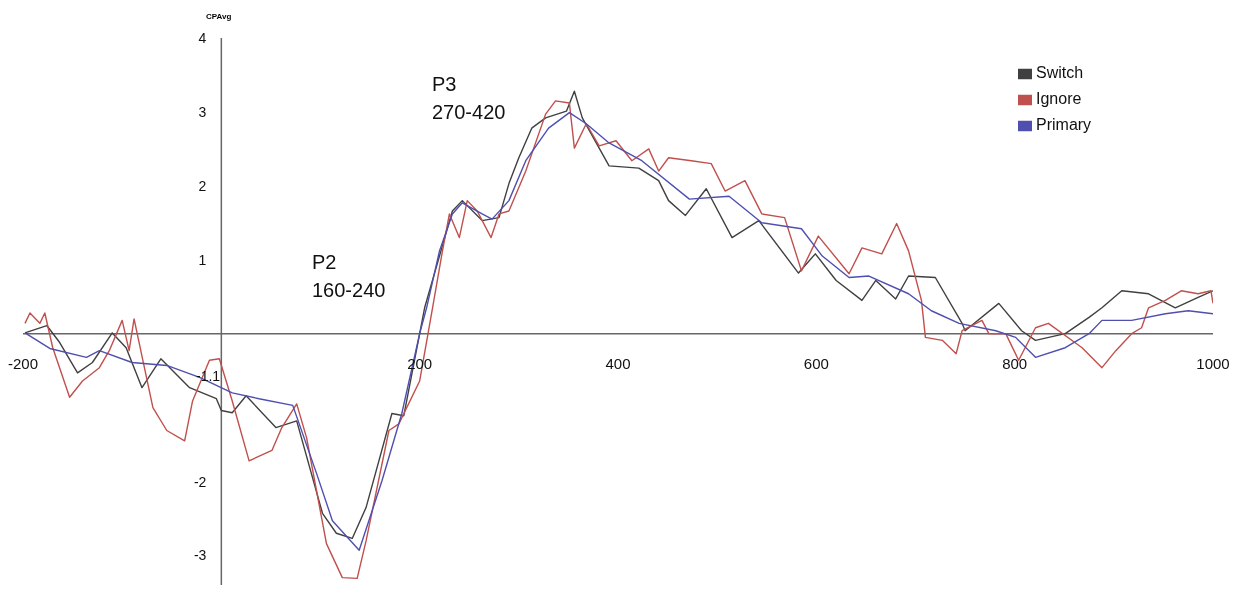 The height and width of the screenshot is (592, 1233). What do you see at coordinates (200, 555) in the screenshot?
I see `y-tick-label: -3` at bounding box center [200, 555].